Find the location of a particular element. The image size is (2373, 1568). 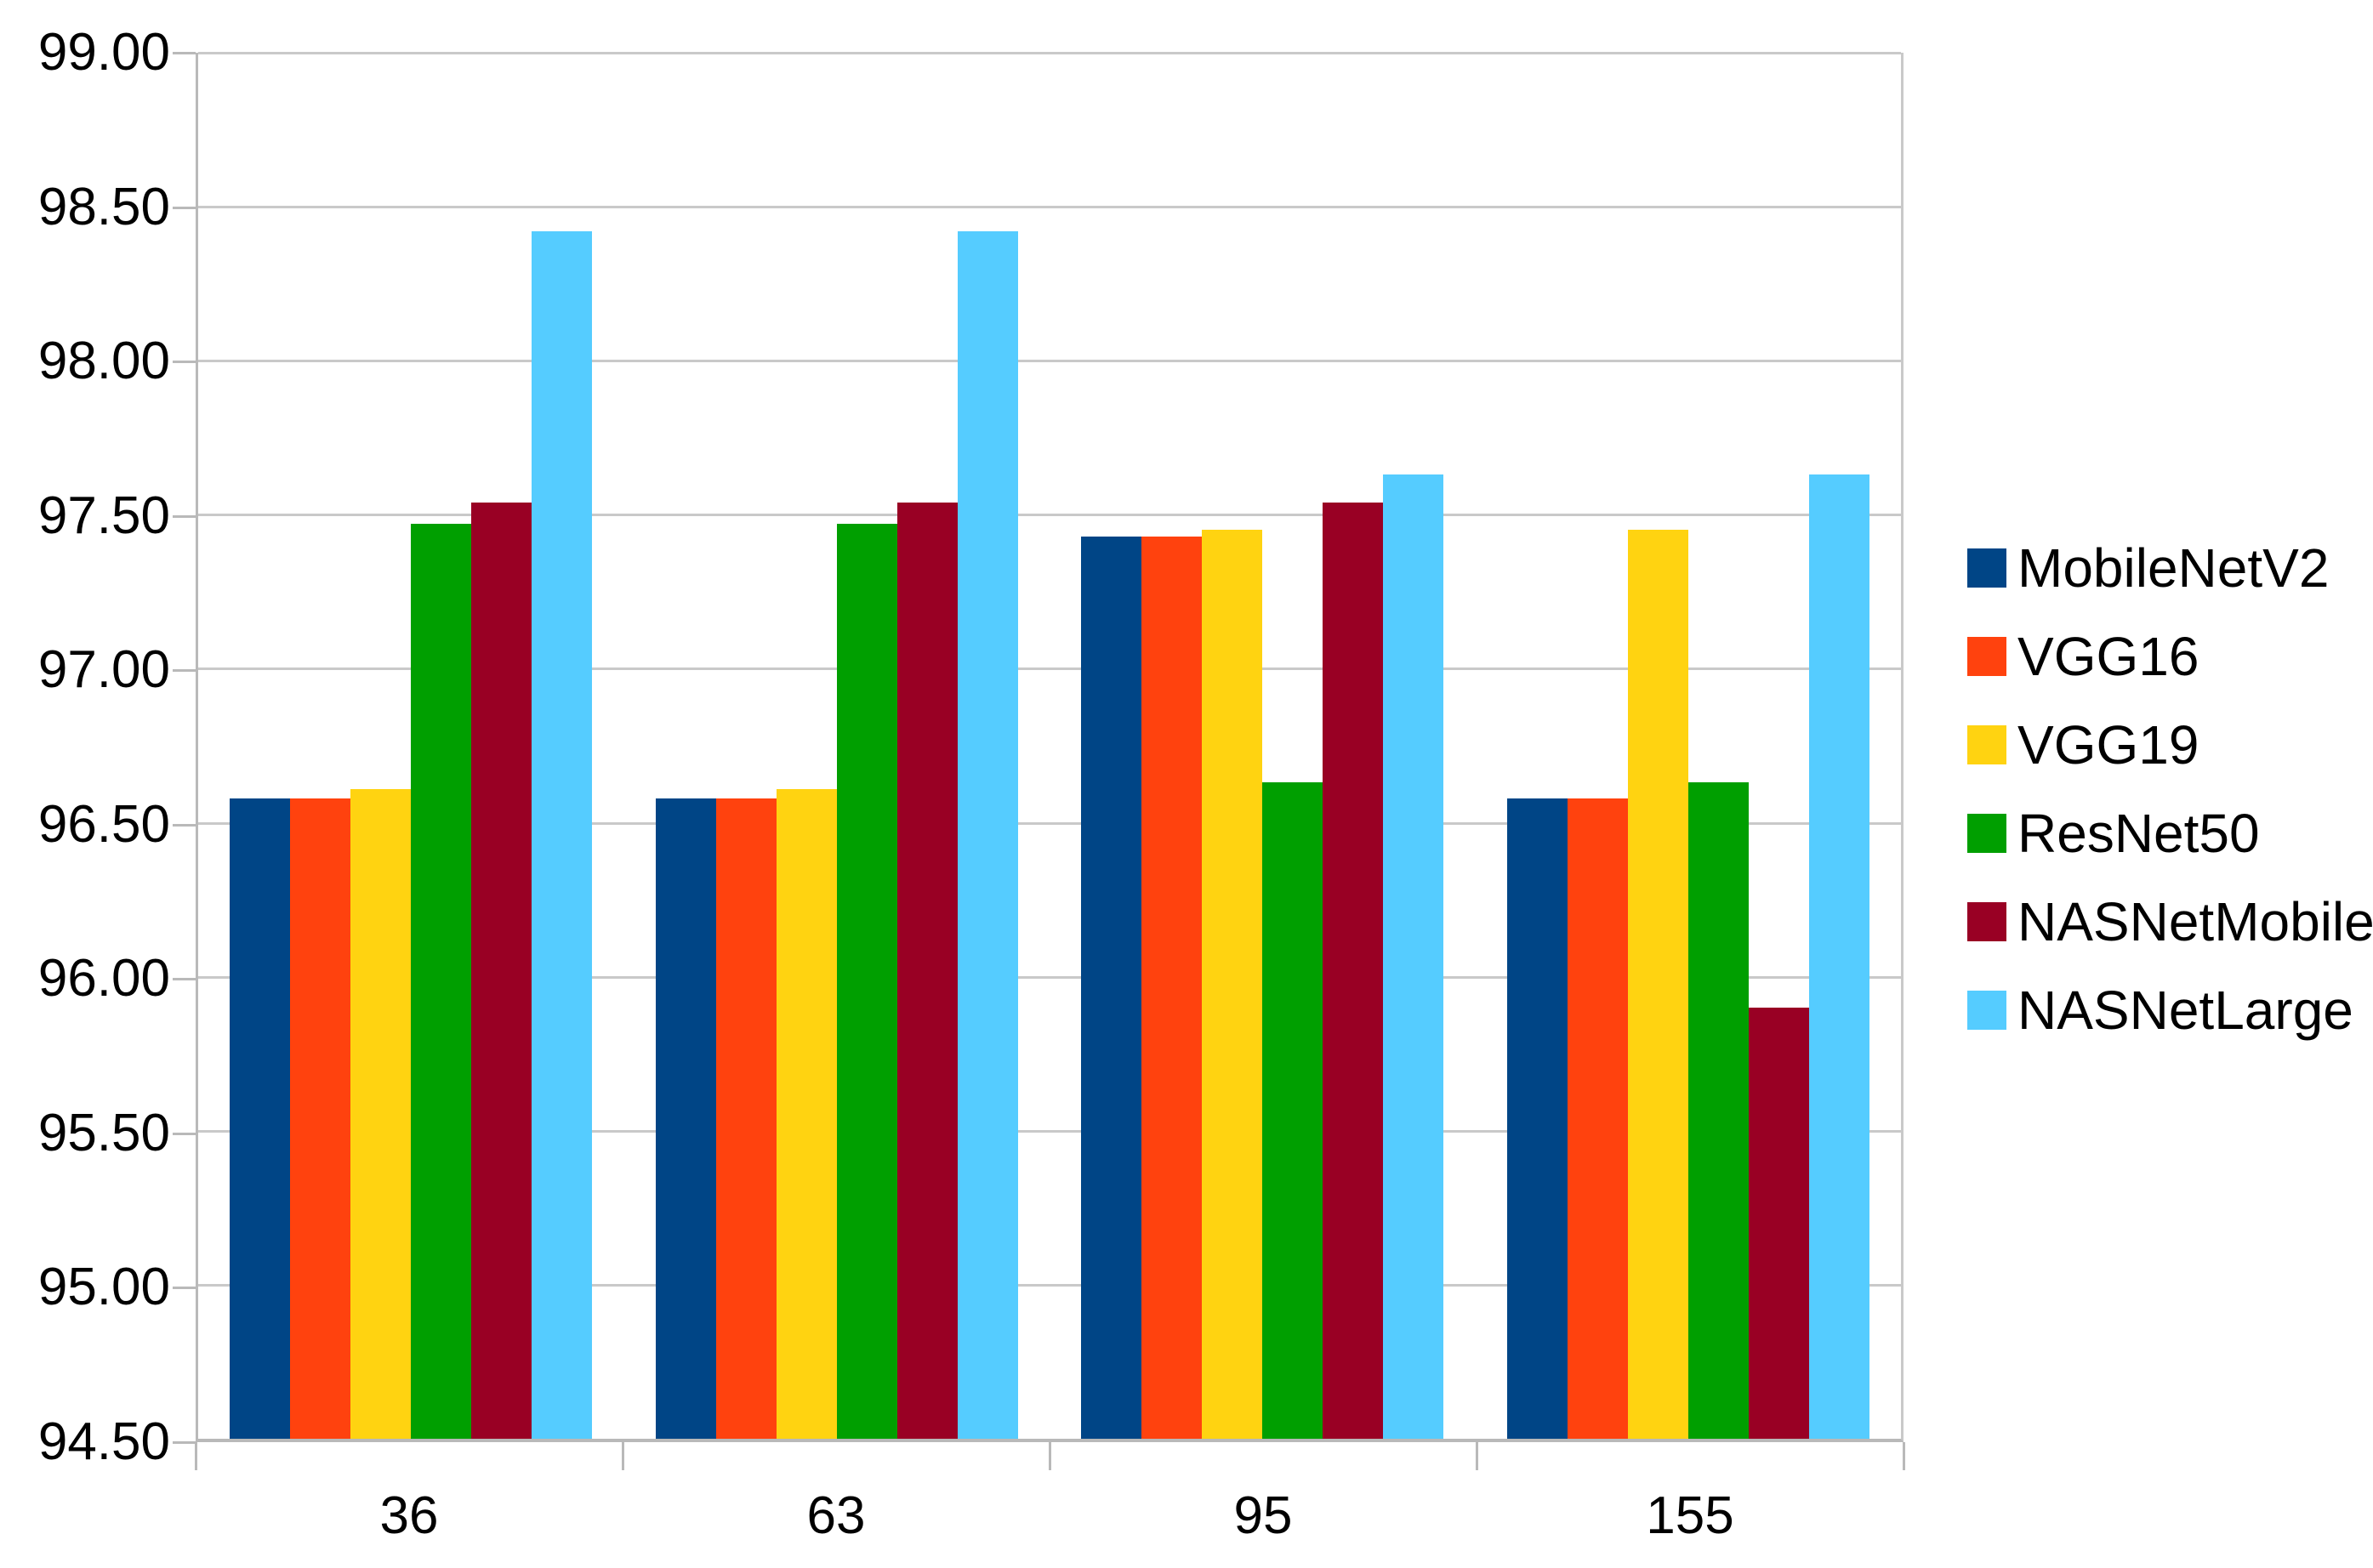

y-axis-label: 98.00 is located at coordinates (103, 361).